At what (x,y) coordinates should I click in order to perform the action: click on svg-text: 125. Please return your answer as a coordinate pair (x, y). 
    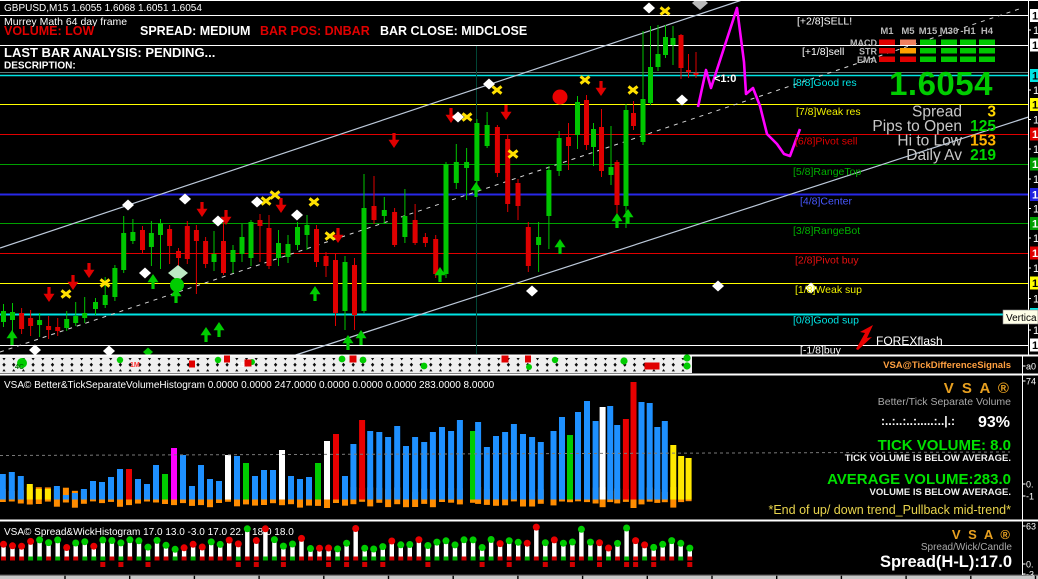
    Looking at the image, I should click on (983, 126).